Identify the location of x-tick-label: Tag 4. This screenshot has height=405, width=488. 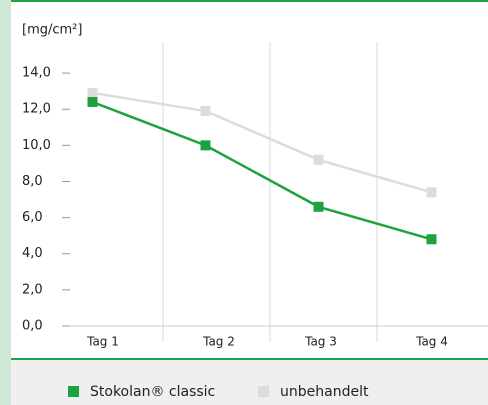
(431, 342).